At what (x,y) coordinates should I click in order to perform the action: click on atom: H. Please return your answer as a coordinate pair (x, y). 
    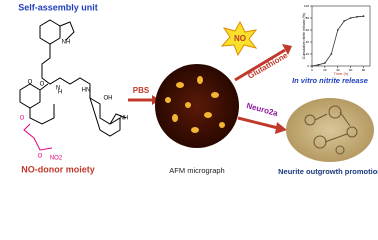
    Looking at the image, I should click on (60, 93).